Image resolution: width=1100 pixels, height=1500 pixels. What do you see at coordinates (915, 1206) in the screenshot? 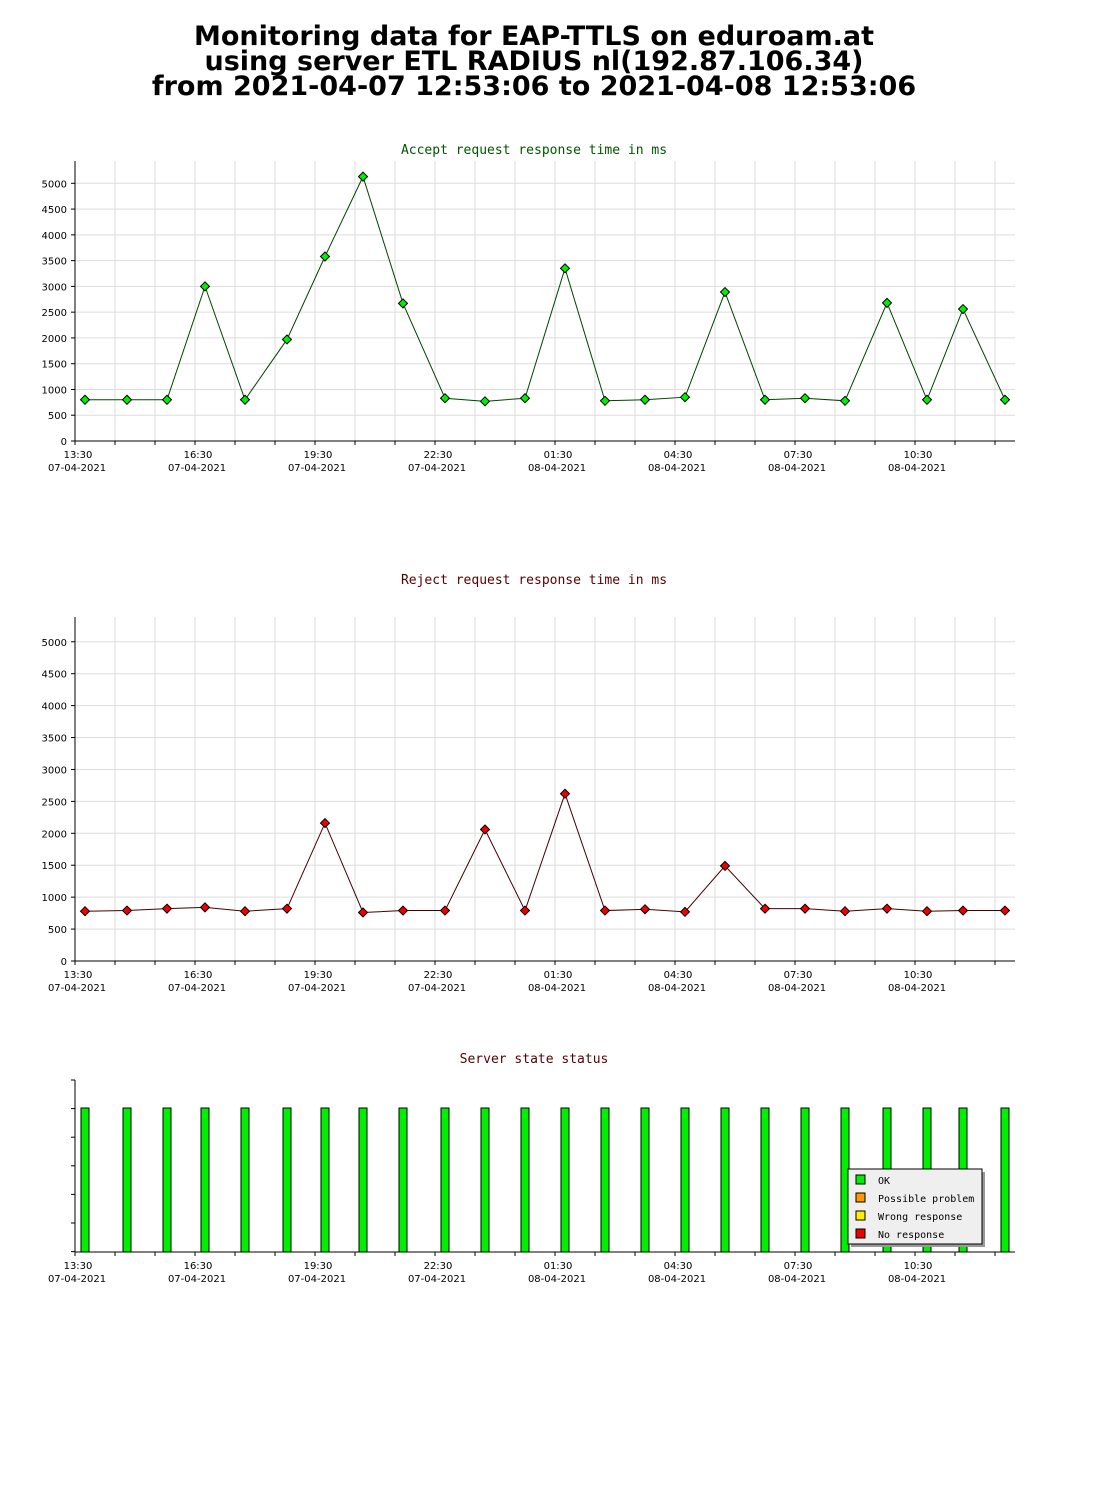
I see `legend-box` at bounding box center [915, 1206].